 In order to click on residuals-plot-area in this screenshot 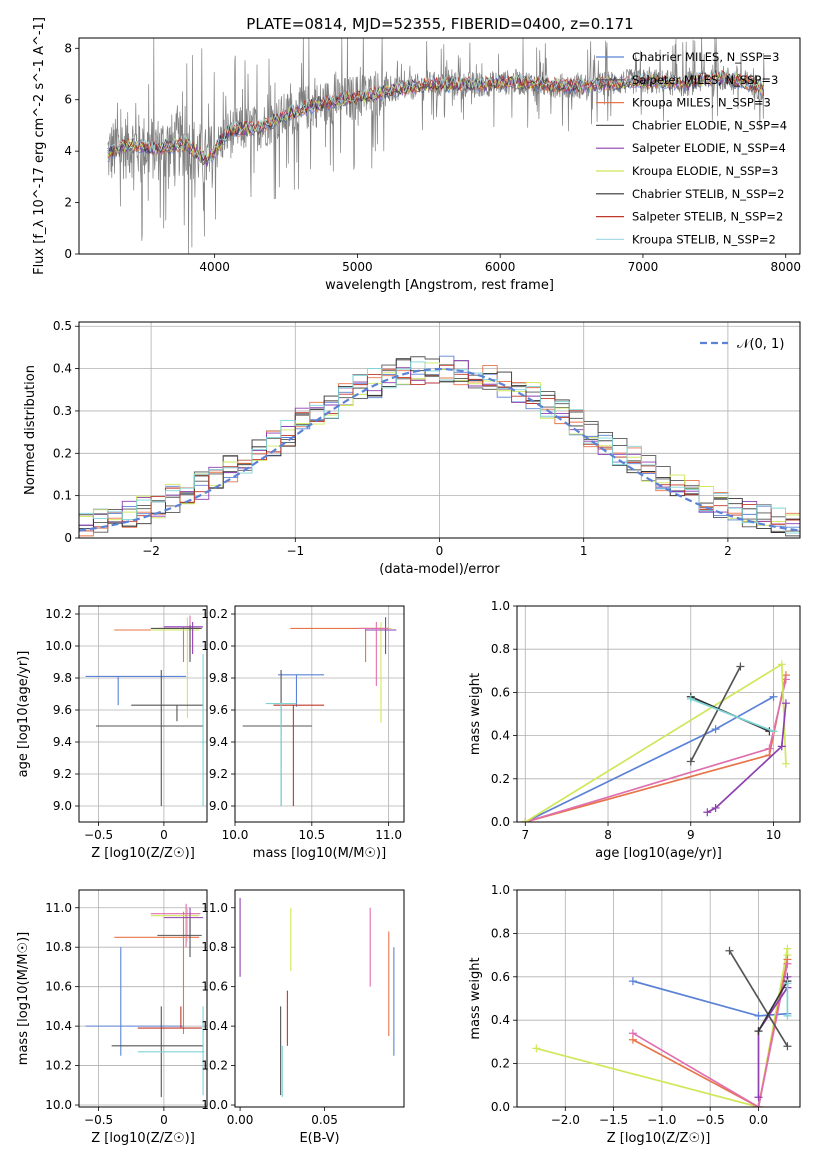, I will do `click(439, 446)`.